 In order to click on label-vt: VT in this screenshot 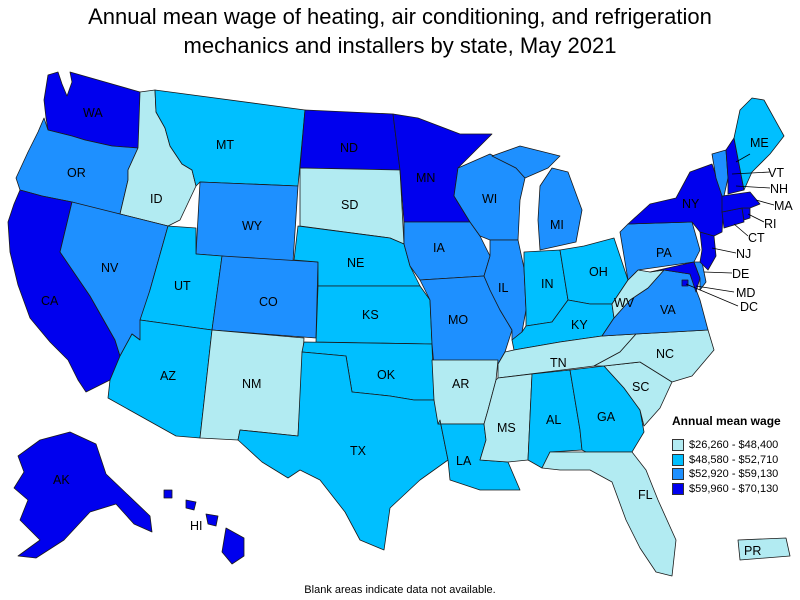, I will do `click(776, 173)`.